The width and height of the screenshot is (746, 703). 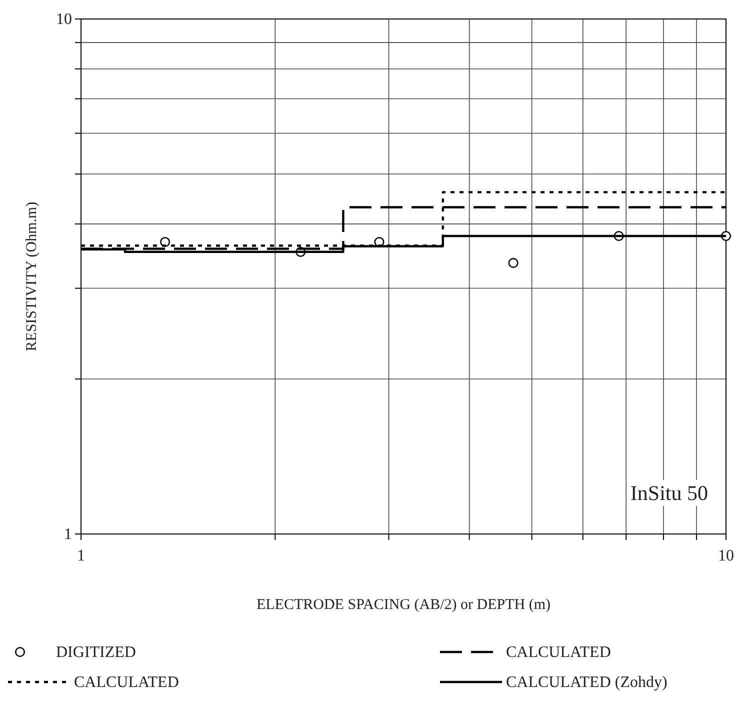 I want to click on y-axis-title: RESISTIVITY (Ohm.m), so click(x=32, y=277).